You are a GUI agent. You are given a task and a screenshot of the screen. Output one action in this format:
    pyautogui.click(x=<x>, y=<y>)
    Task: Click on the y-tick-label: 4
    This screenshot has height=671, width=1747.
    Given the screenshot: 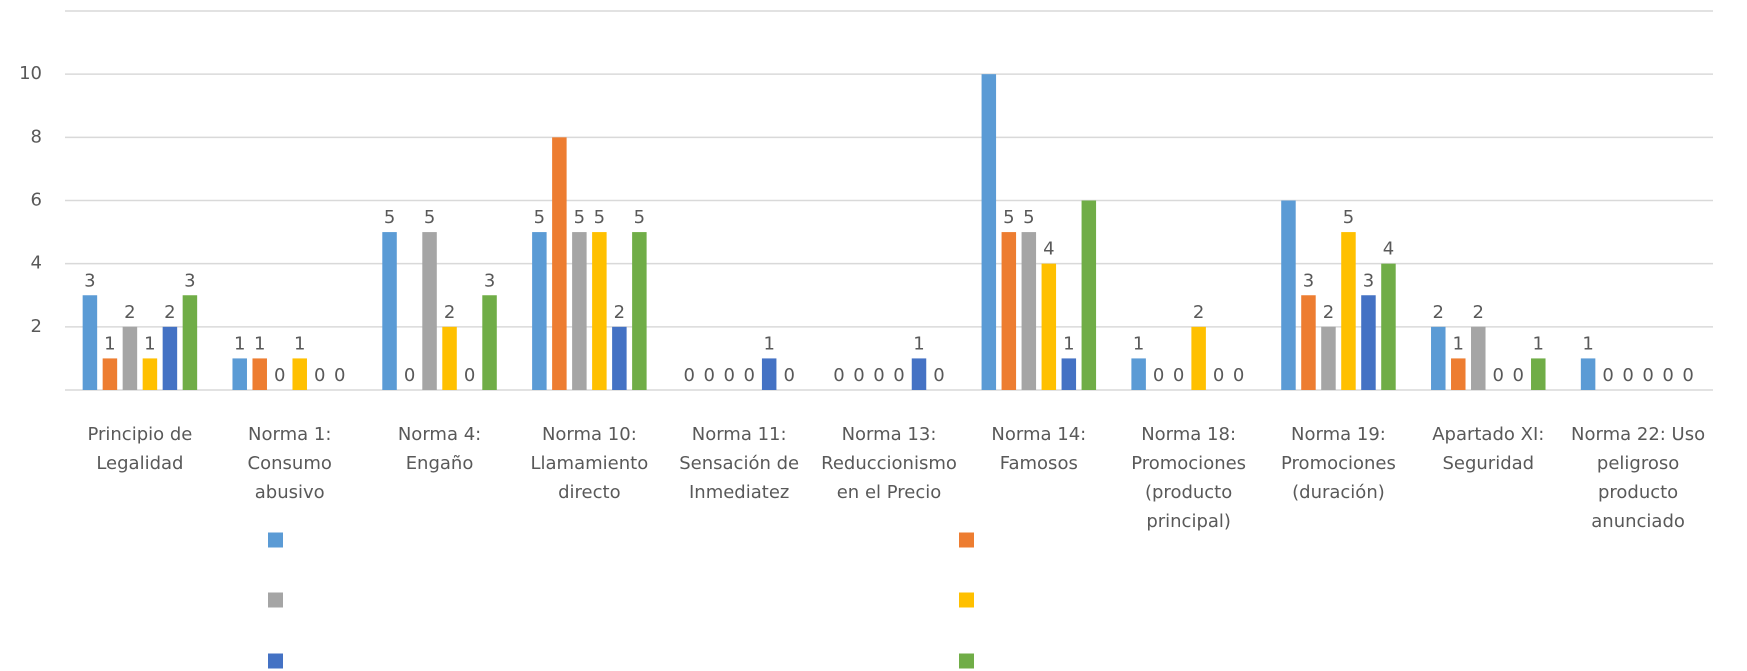 What is the action you would take?
    pyautogui.click(x=36, y=263)
    